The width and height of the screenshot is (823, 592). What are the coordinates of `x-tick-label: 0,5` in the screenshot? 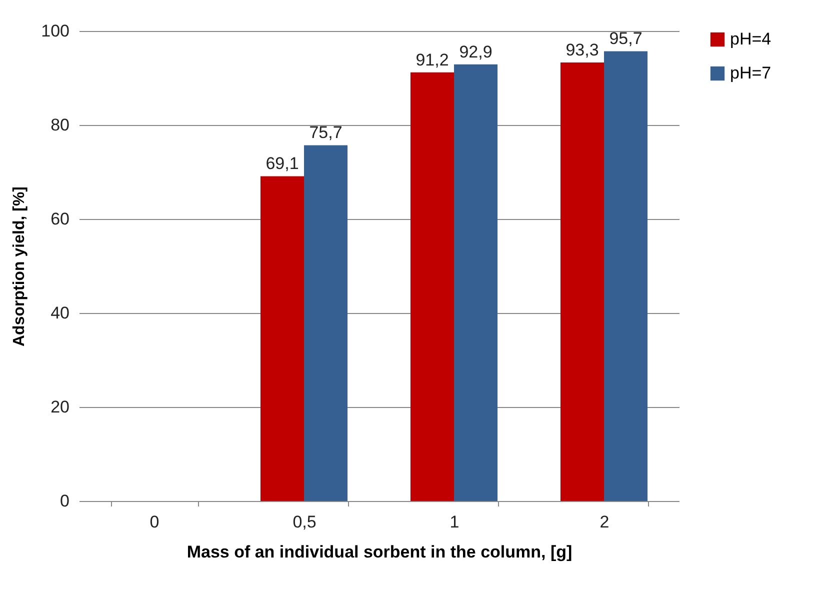 It's located at (304, 522).